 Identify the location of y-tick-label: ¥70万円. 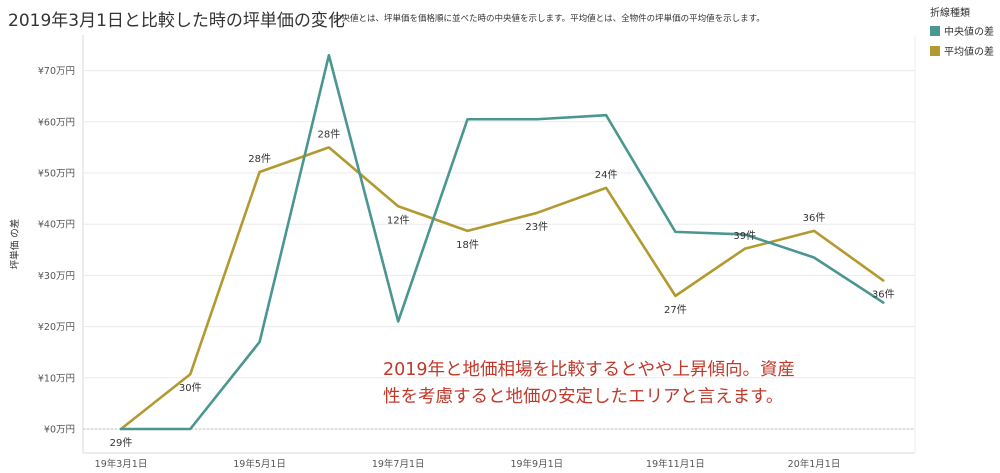
(56, 71).